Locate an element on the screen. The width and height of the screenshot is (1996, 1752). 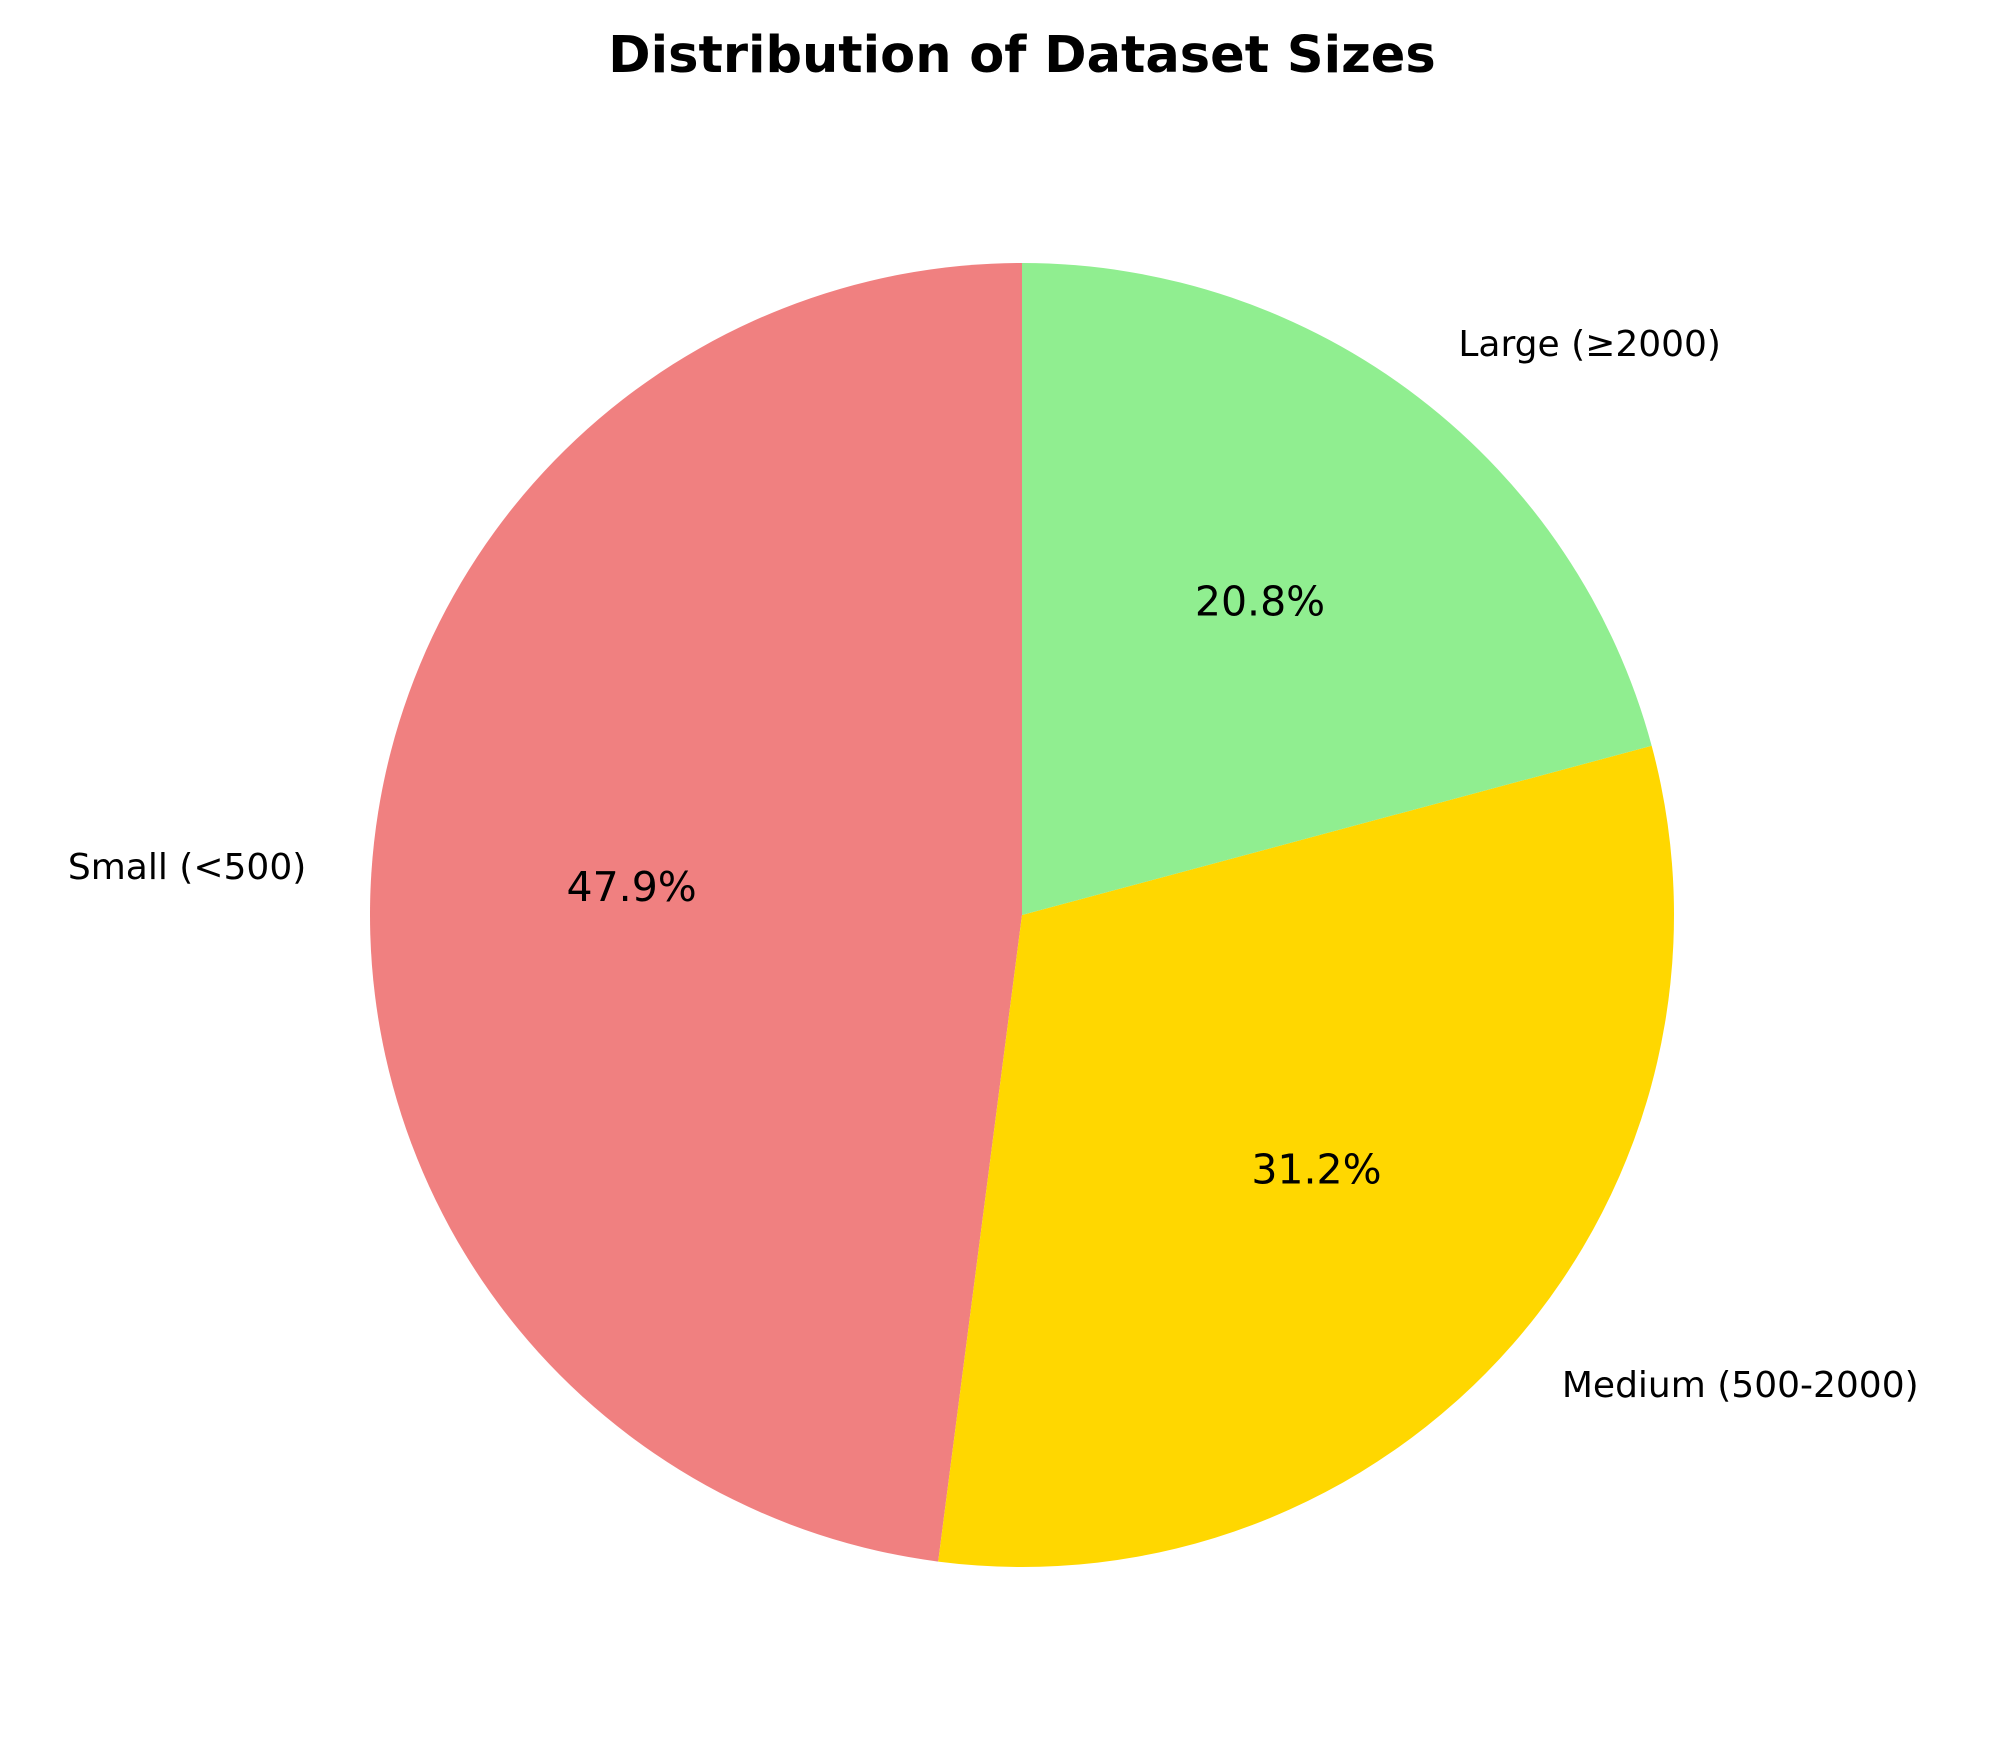
slice-label-2: Medium (500-2000) is located at coordinates (1740, 1385).